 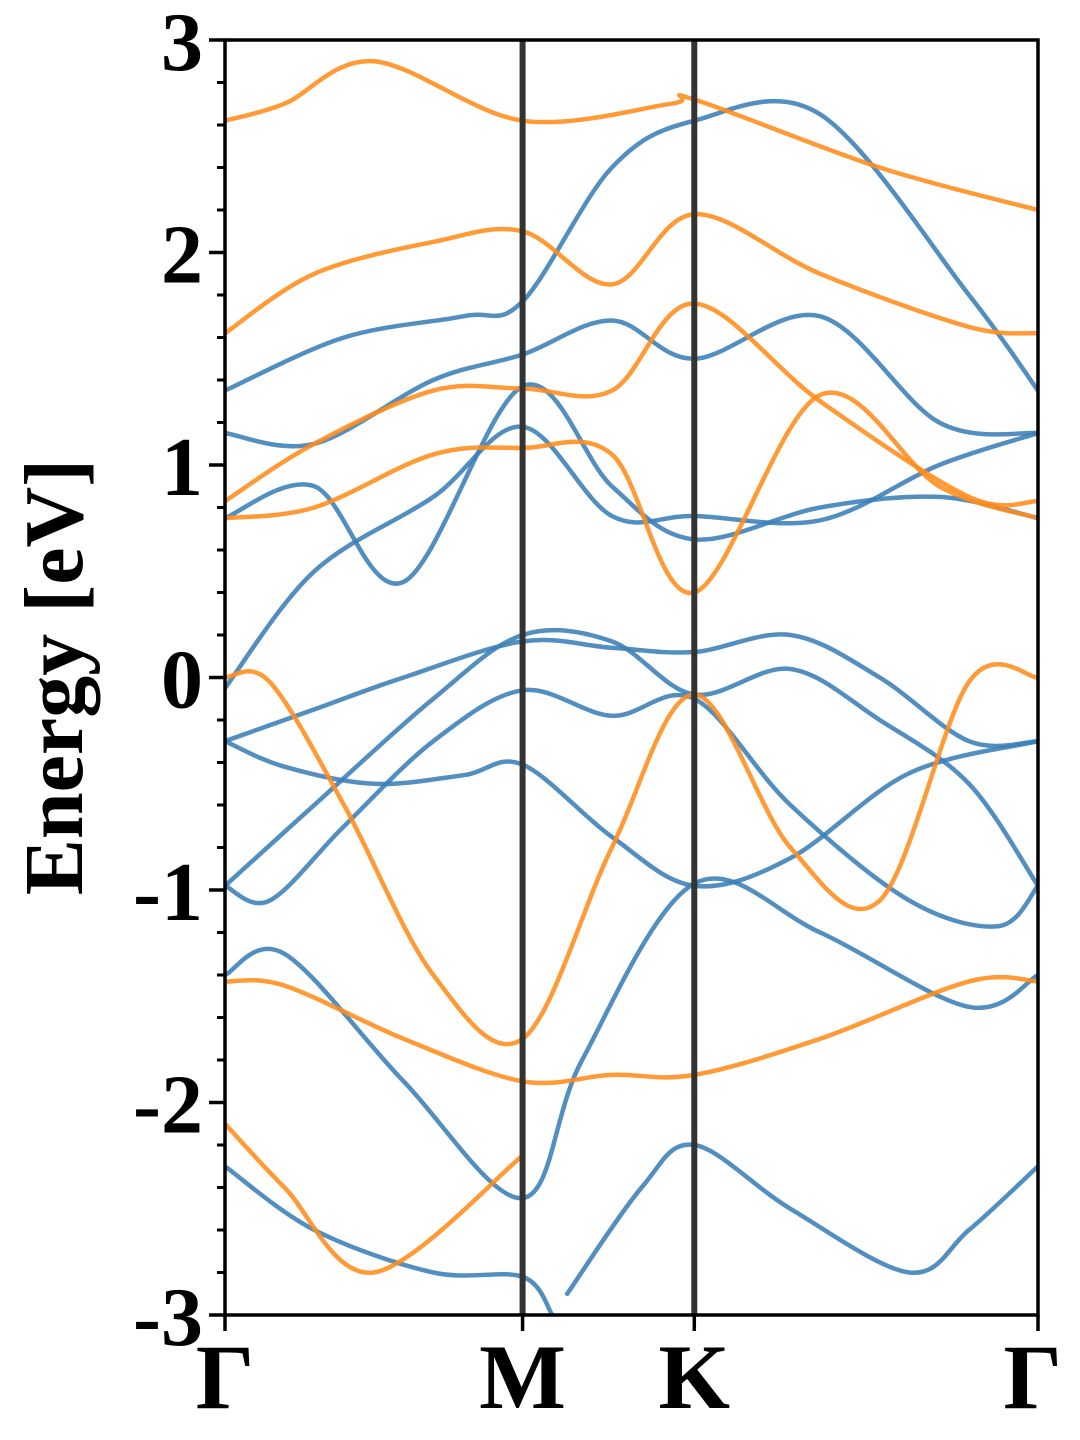 I want to click on y-tick-label: -2, so click(x=168, y=1105).